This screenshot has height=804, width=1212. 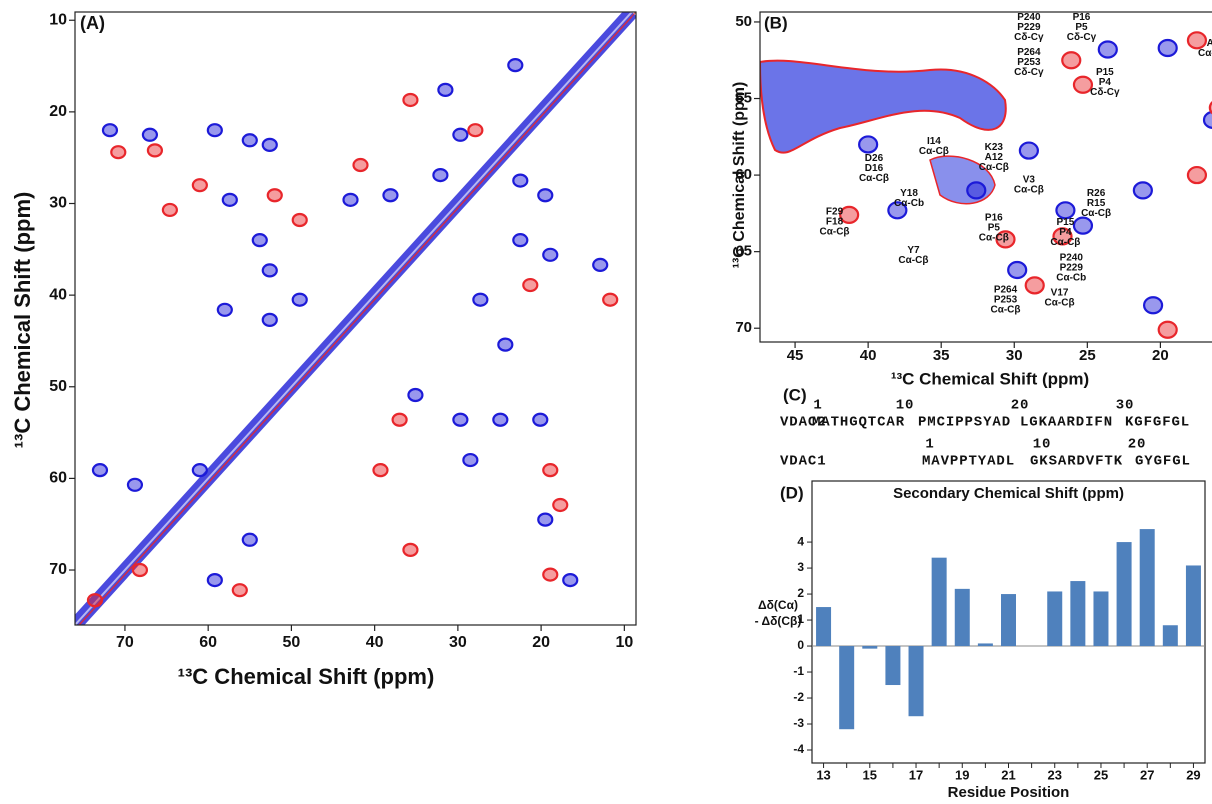 What do you see at coordinates (1193, 774) in the screenshot?
I see `x-tick-label: 29` at bounding box center [1193, 774].